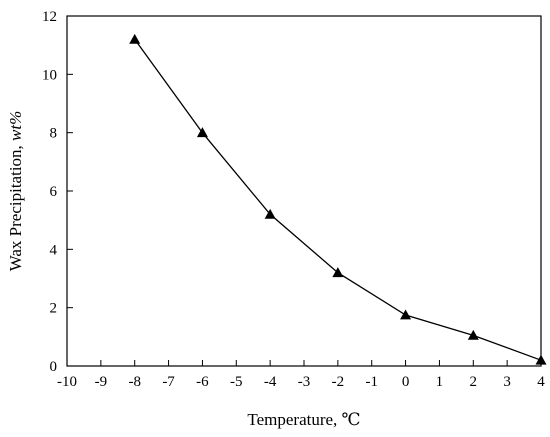  I want to click on x-tick-label: -7, so click(168, 382).